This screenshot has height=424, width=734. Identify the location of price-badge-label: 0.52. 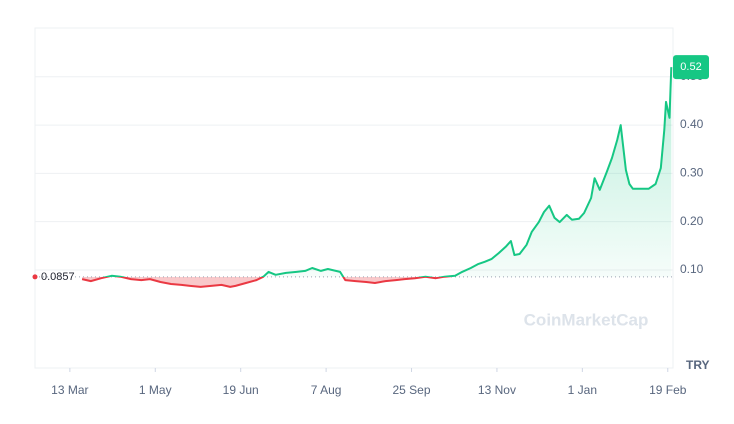
(690, 67).